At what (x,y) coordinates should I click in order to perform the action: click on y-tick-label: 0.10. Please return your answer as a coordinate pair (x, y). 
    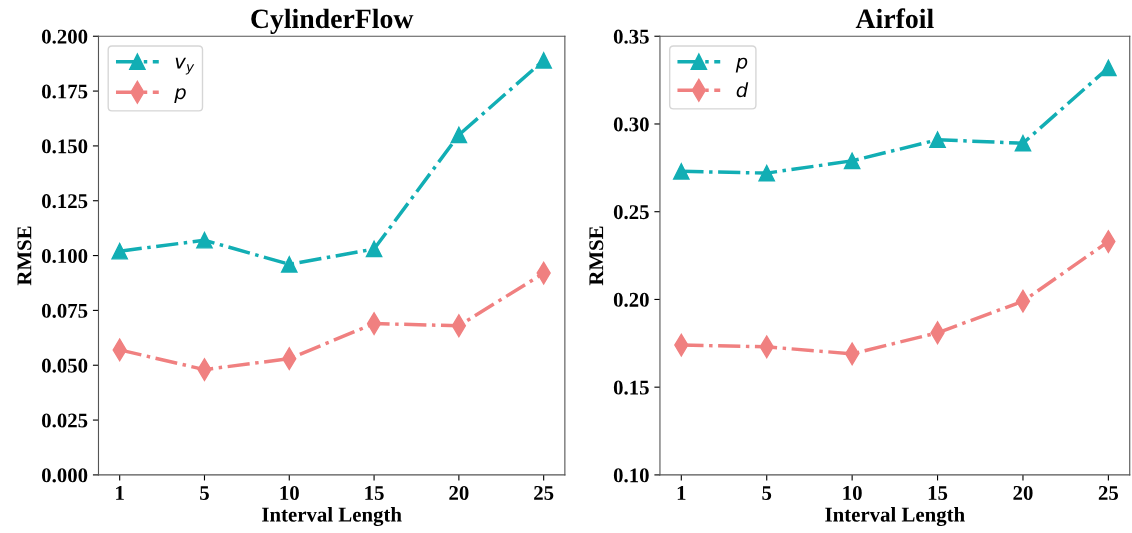
    Looking at the image, I should click on (631, 475).